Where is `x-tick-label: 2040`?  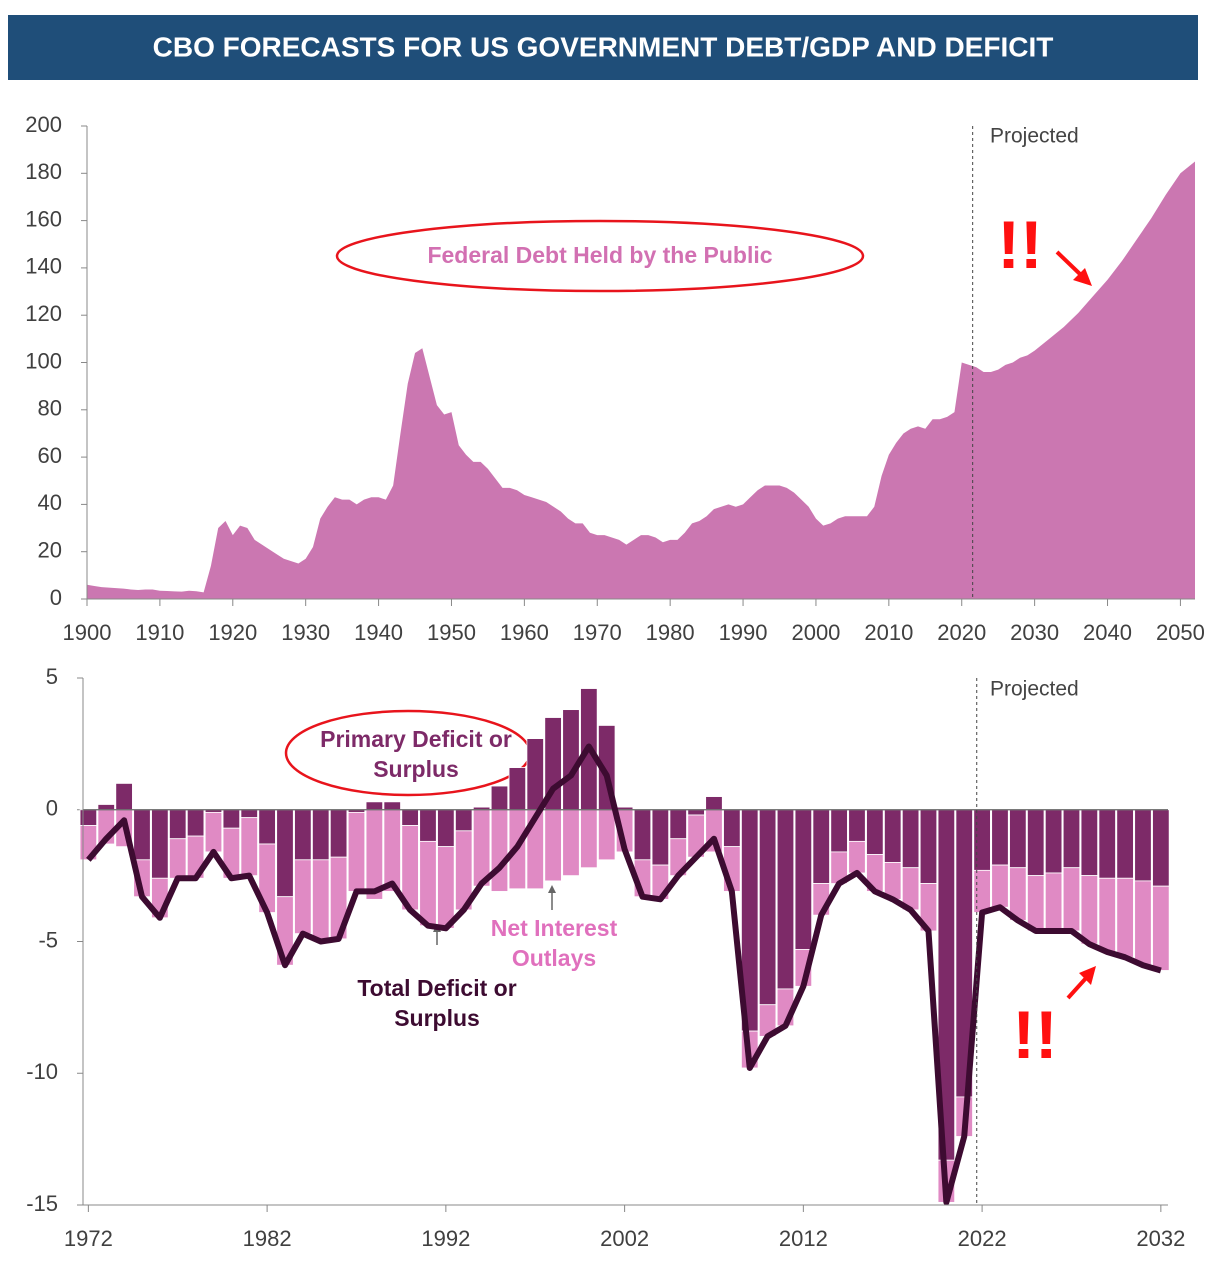
x-tick-label: 2040 is located at coordinates (1107, 632).